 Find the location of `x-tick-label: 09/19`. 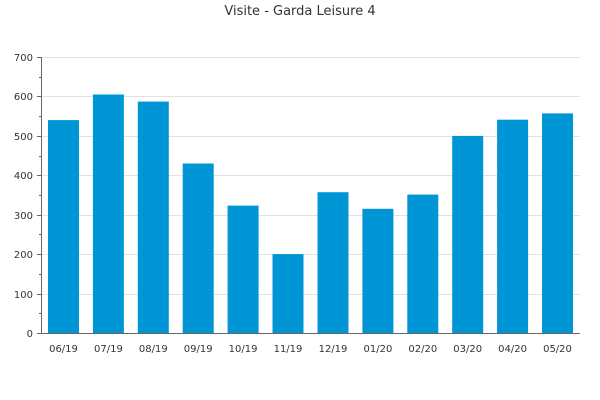

x-tick-label: 09/19 is located at coordinates (198, 349).